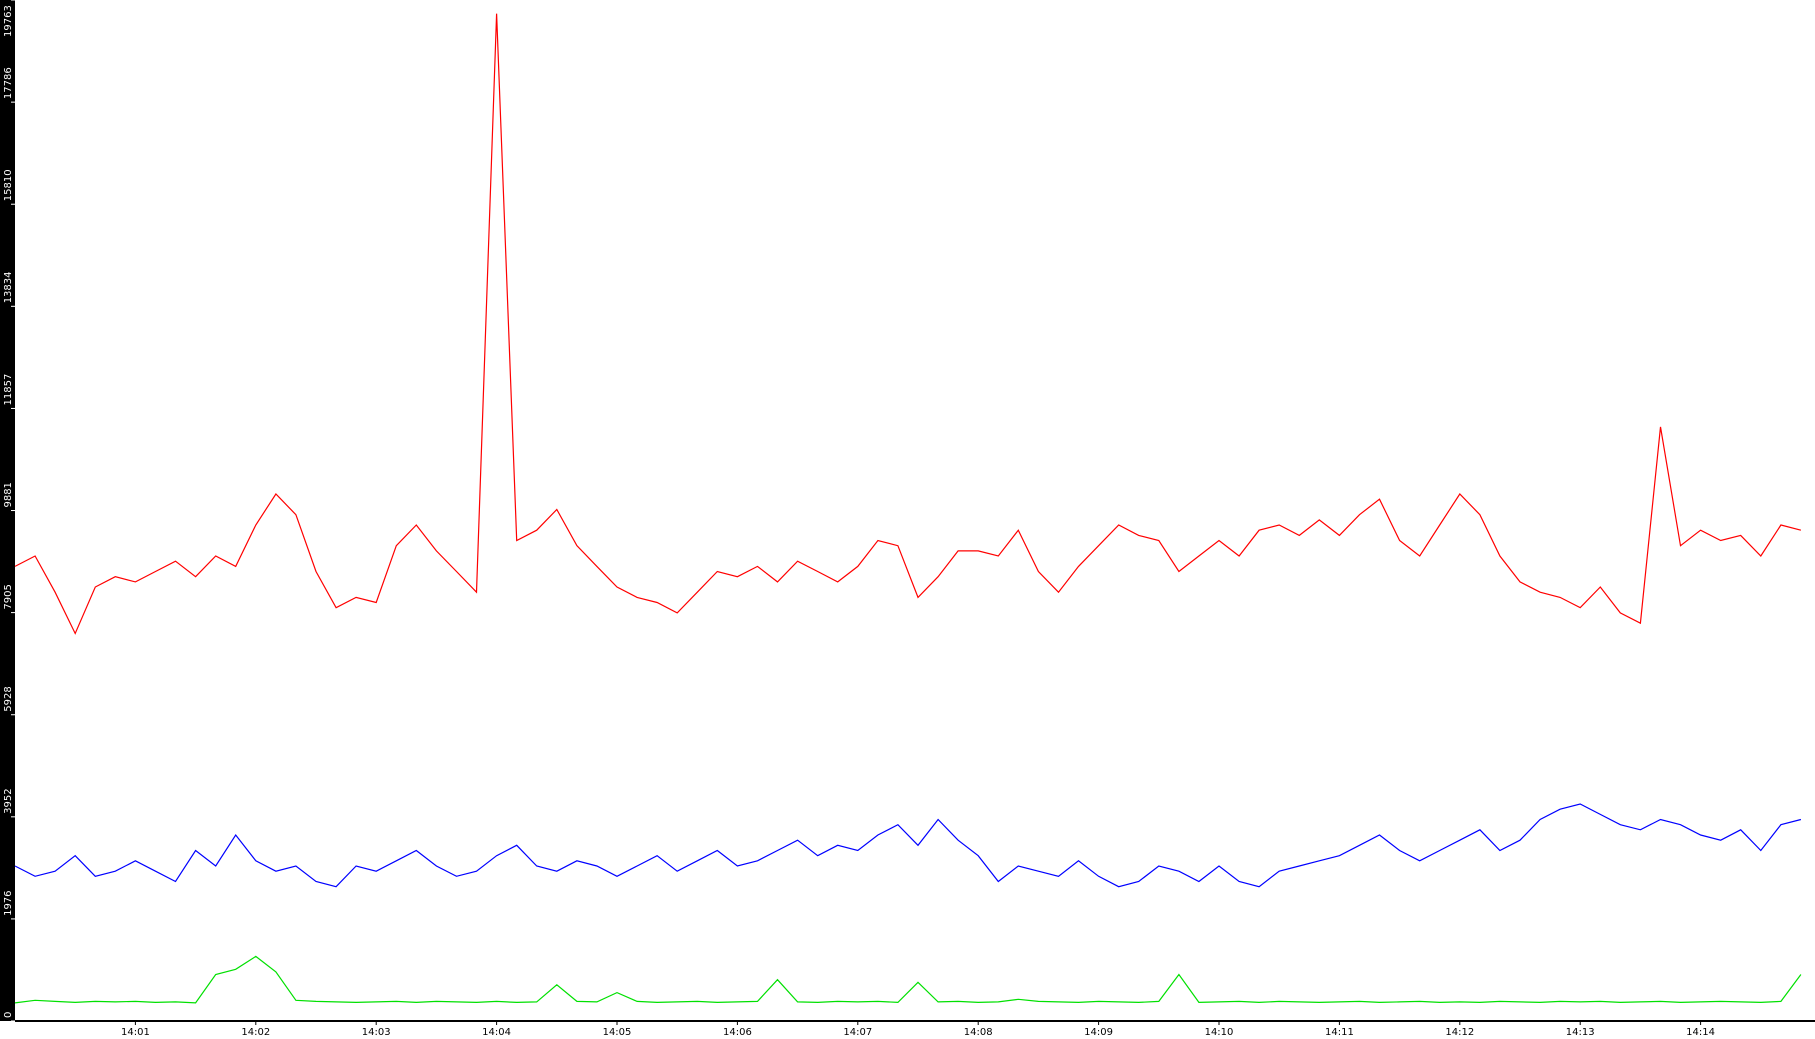 Image resolution: width=1815 pixels, height=1039 pixels. What do you see at coordinates (8, 1015) in the screenshot?
I see `y-tick-label: 0` at bounding box center [8, 1015].